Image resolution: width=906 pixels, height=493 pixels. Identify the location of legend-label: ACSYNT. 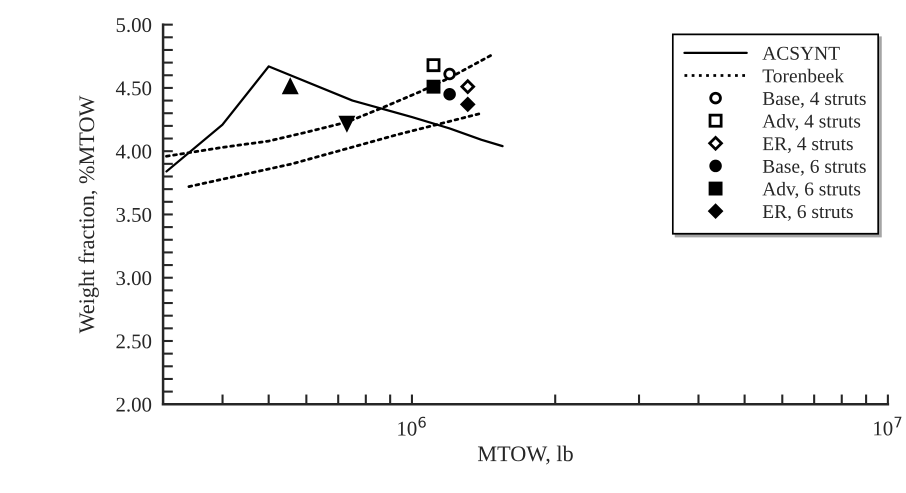
(801, 53).